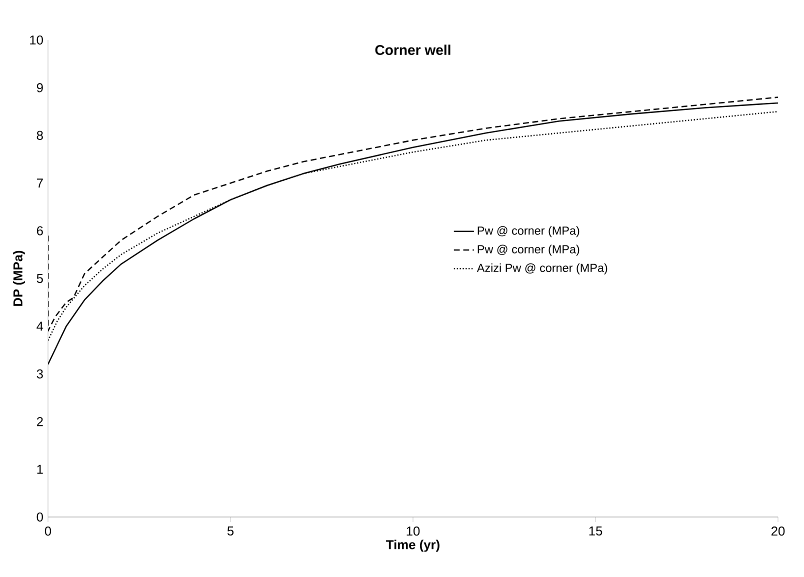 This screenshot has width=804, height=577. Describe the element at coordinates (39, 373) in the screenshot. I see `y-tick-label: 3` at that location.